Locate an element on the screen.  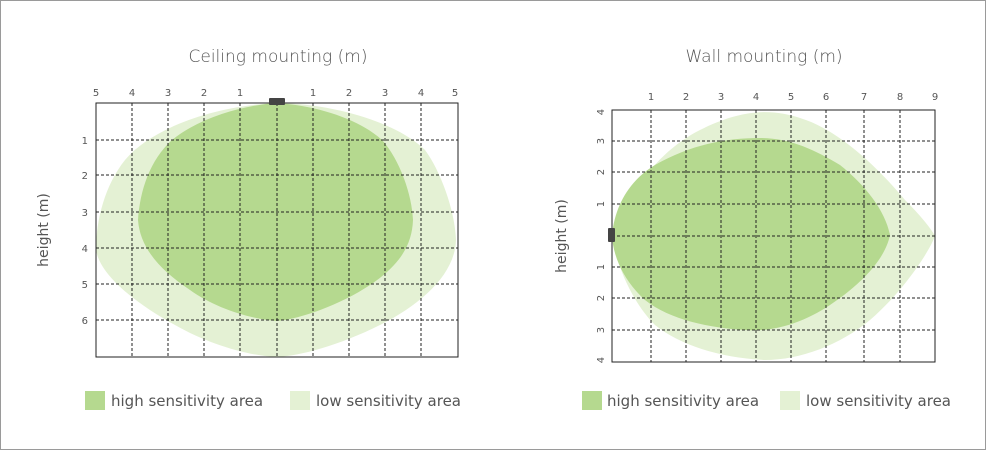
wall-x-tick: 4 is located at coordinates (756, 97).